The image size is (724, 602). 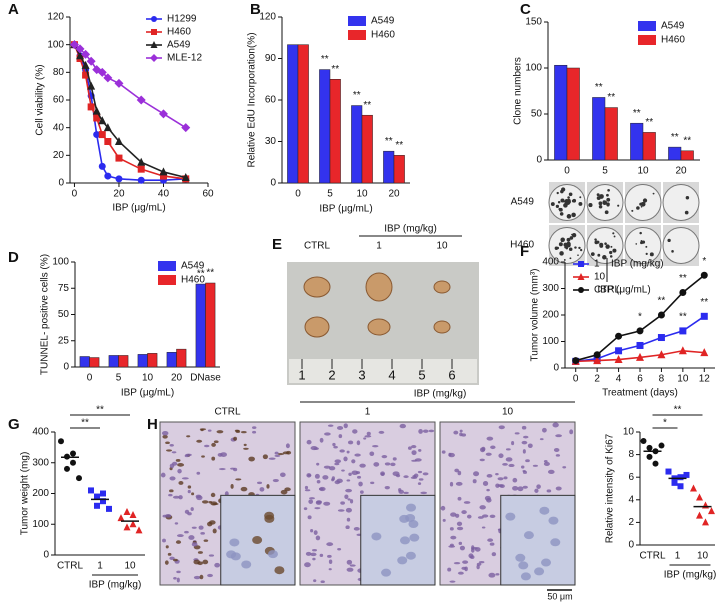 What do you see at coordinates (518, 91) in the screenshot?
I see `y-axis-label: Clone numbers` at bounding box center [518, 91].